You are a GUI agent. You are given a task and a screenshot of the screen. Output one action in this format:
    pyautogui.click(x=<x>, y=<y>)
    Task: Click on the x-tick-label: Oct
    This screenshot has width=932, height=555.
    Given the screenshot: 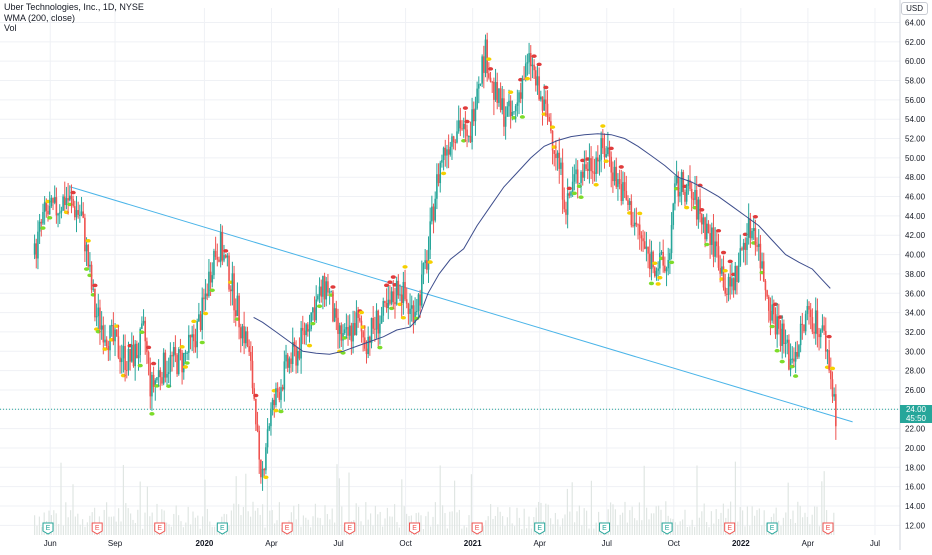 What is the action you would take?
    pyautogui.click(x=405, y=543)
    